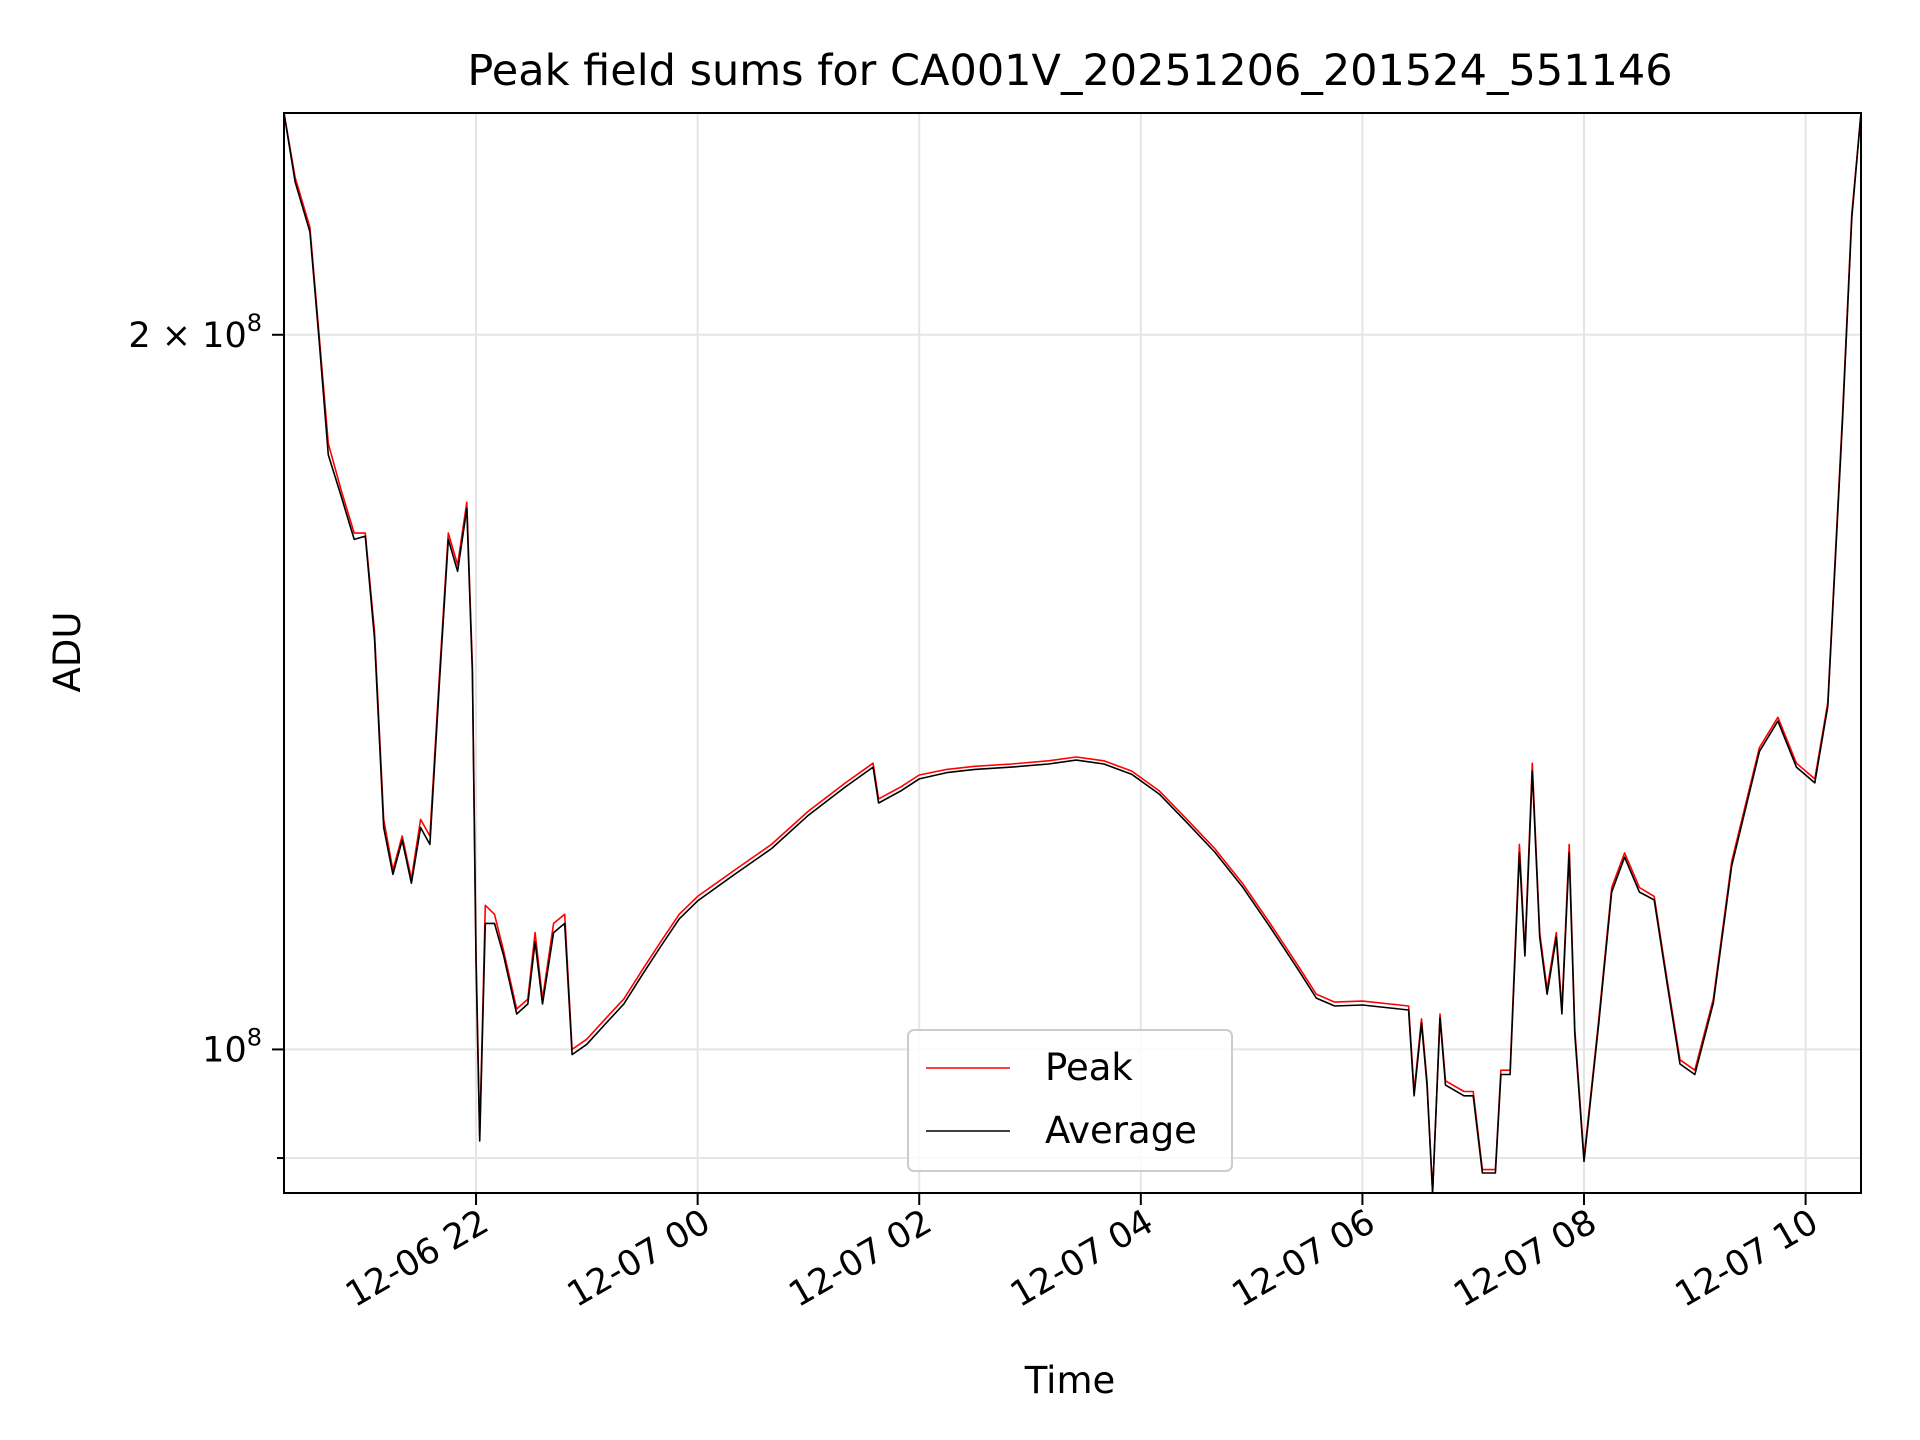 The height and width of the screenshot is (1440, 1920). I want to click on x-axis-label: Time, so click(1070, 1380).